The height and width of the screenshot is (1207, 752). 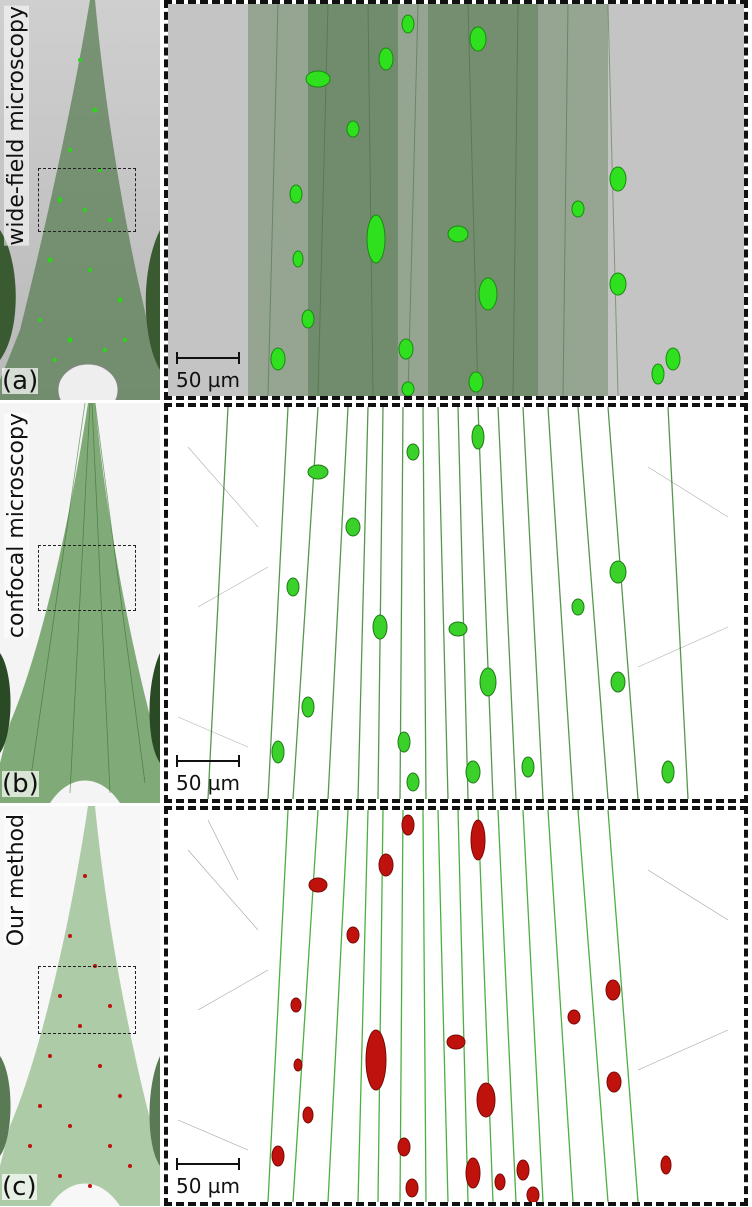 I want to click on method-overview-image: Our method (c), so click(x=80, y=1006).